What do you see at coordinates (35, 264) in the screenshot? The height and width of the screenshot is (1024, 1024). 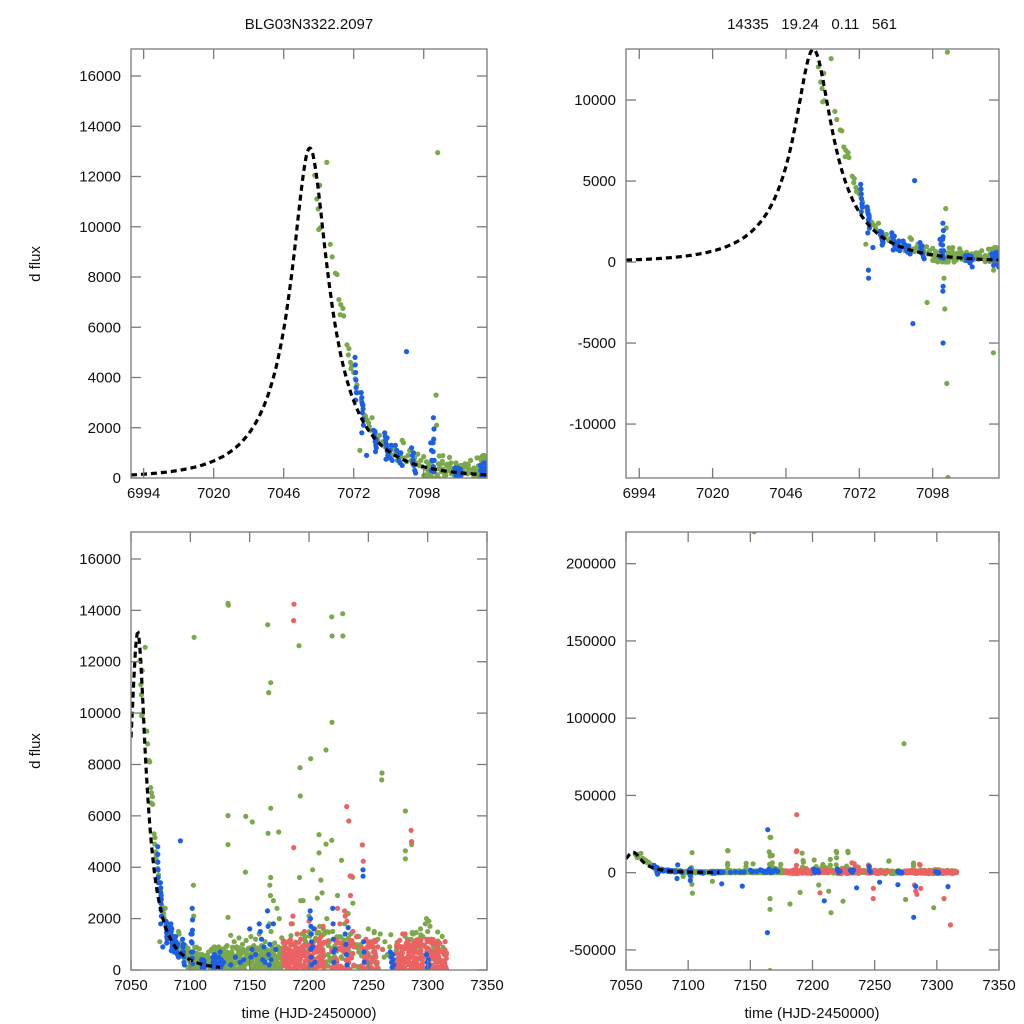 I see `y-axis-label-top: d flux` at bounding box center [35, 264].